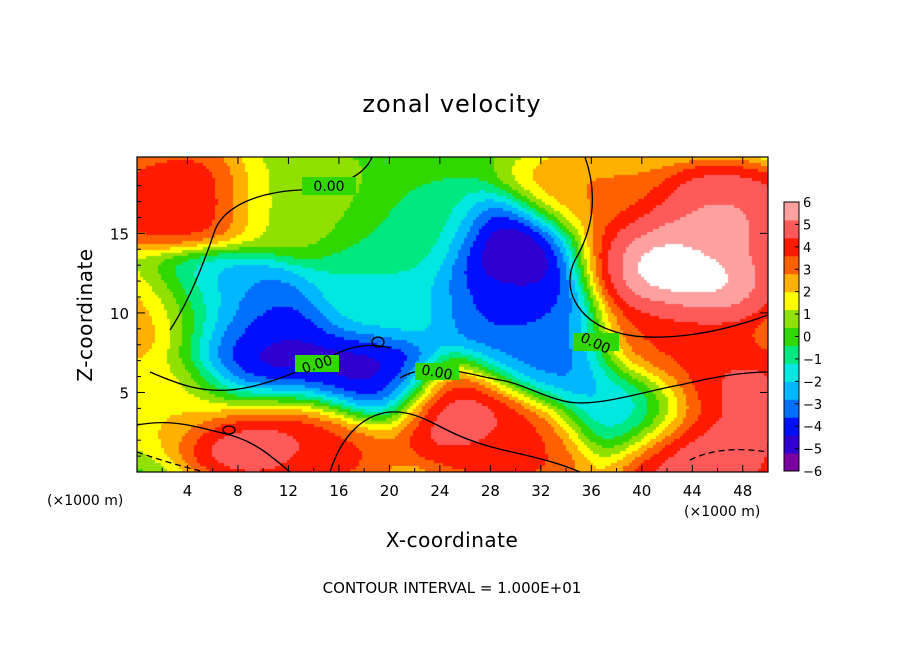 The height and width of the screenshot is (654, 904). Describe the element at coordinates (540, 491) in the screenshot. I see `x-tick-label: 32` at that location.